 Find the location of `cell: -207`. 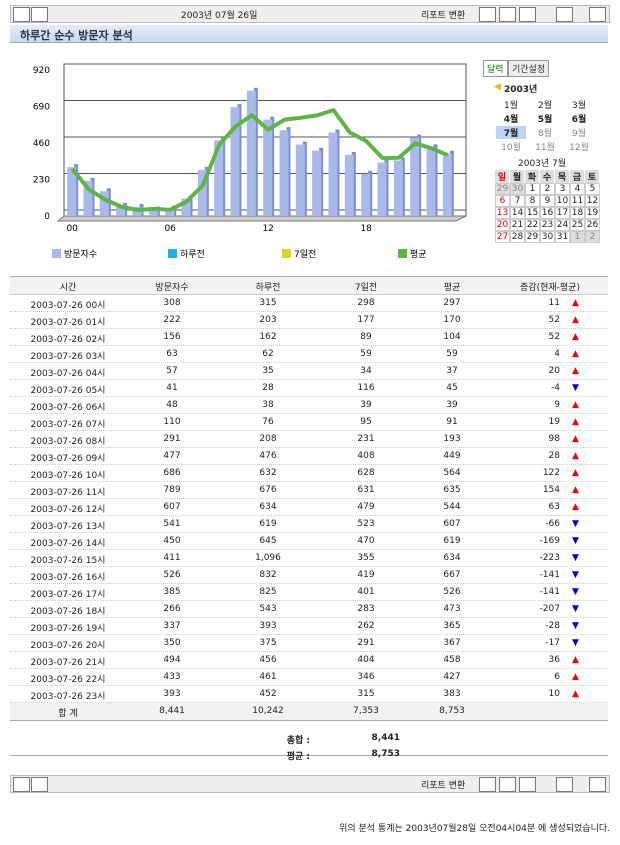

cell: -207 is located at coordinates (549, 609).